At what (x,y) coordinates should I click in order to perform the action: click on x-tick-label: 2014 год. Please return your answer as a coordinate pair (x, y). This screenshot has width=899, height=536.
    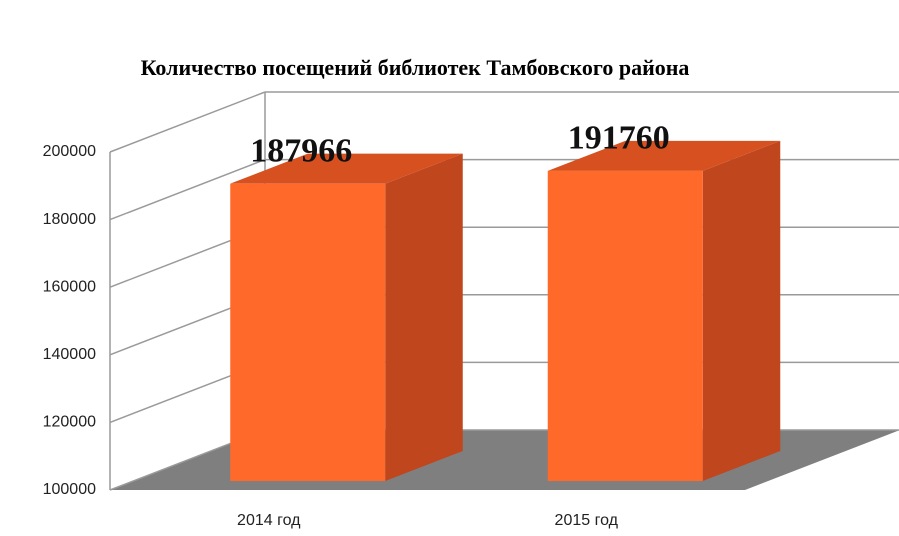
    Looking at the image, I should click on (269, 520).